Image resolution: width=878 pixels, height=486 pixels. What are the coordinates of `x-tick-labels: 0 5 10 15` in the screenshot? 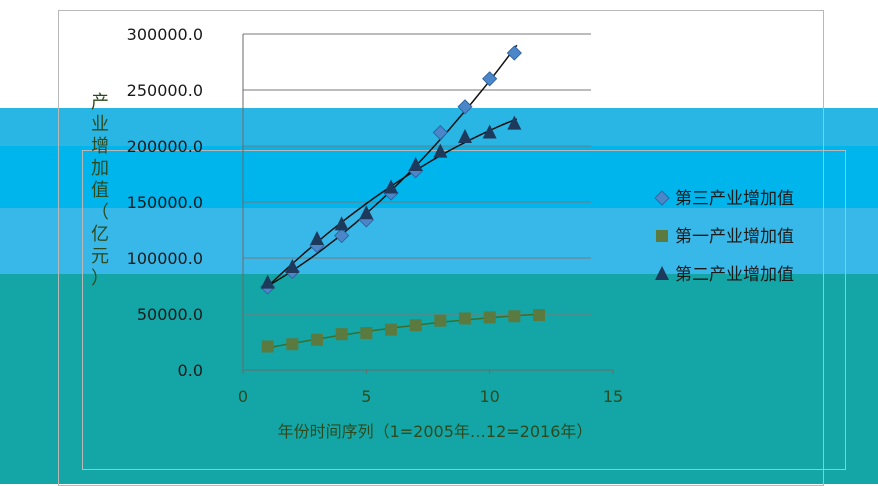 It's located at (430, 396).